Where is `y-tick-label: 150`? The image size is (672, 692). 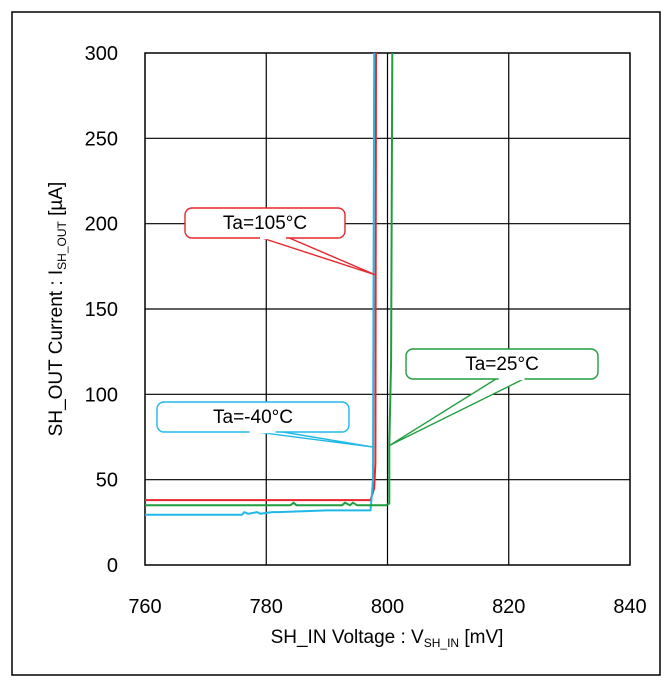
y-tick-label: 150 is located at coordinates (101, 310).